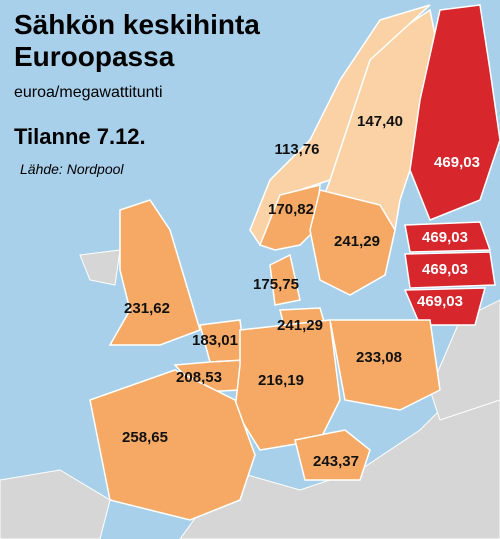  I want to click on region-value: 231,62, so click(147, 308).